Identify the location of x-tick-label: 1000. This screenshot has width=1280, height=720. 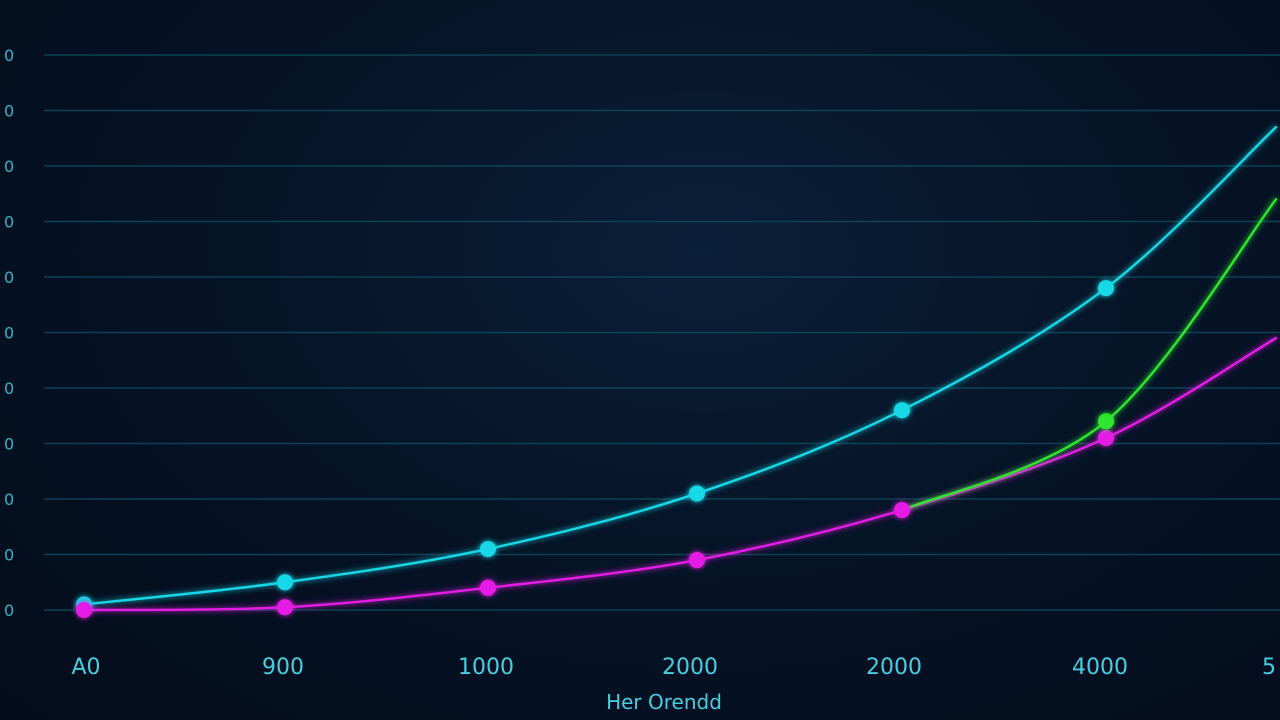
(486, 667).